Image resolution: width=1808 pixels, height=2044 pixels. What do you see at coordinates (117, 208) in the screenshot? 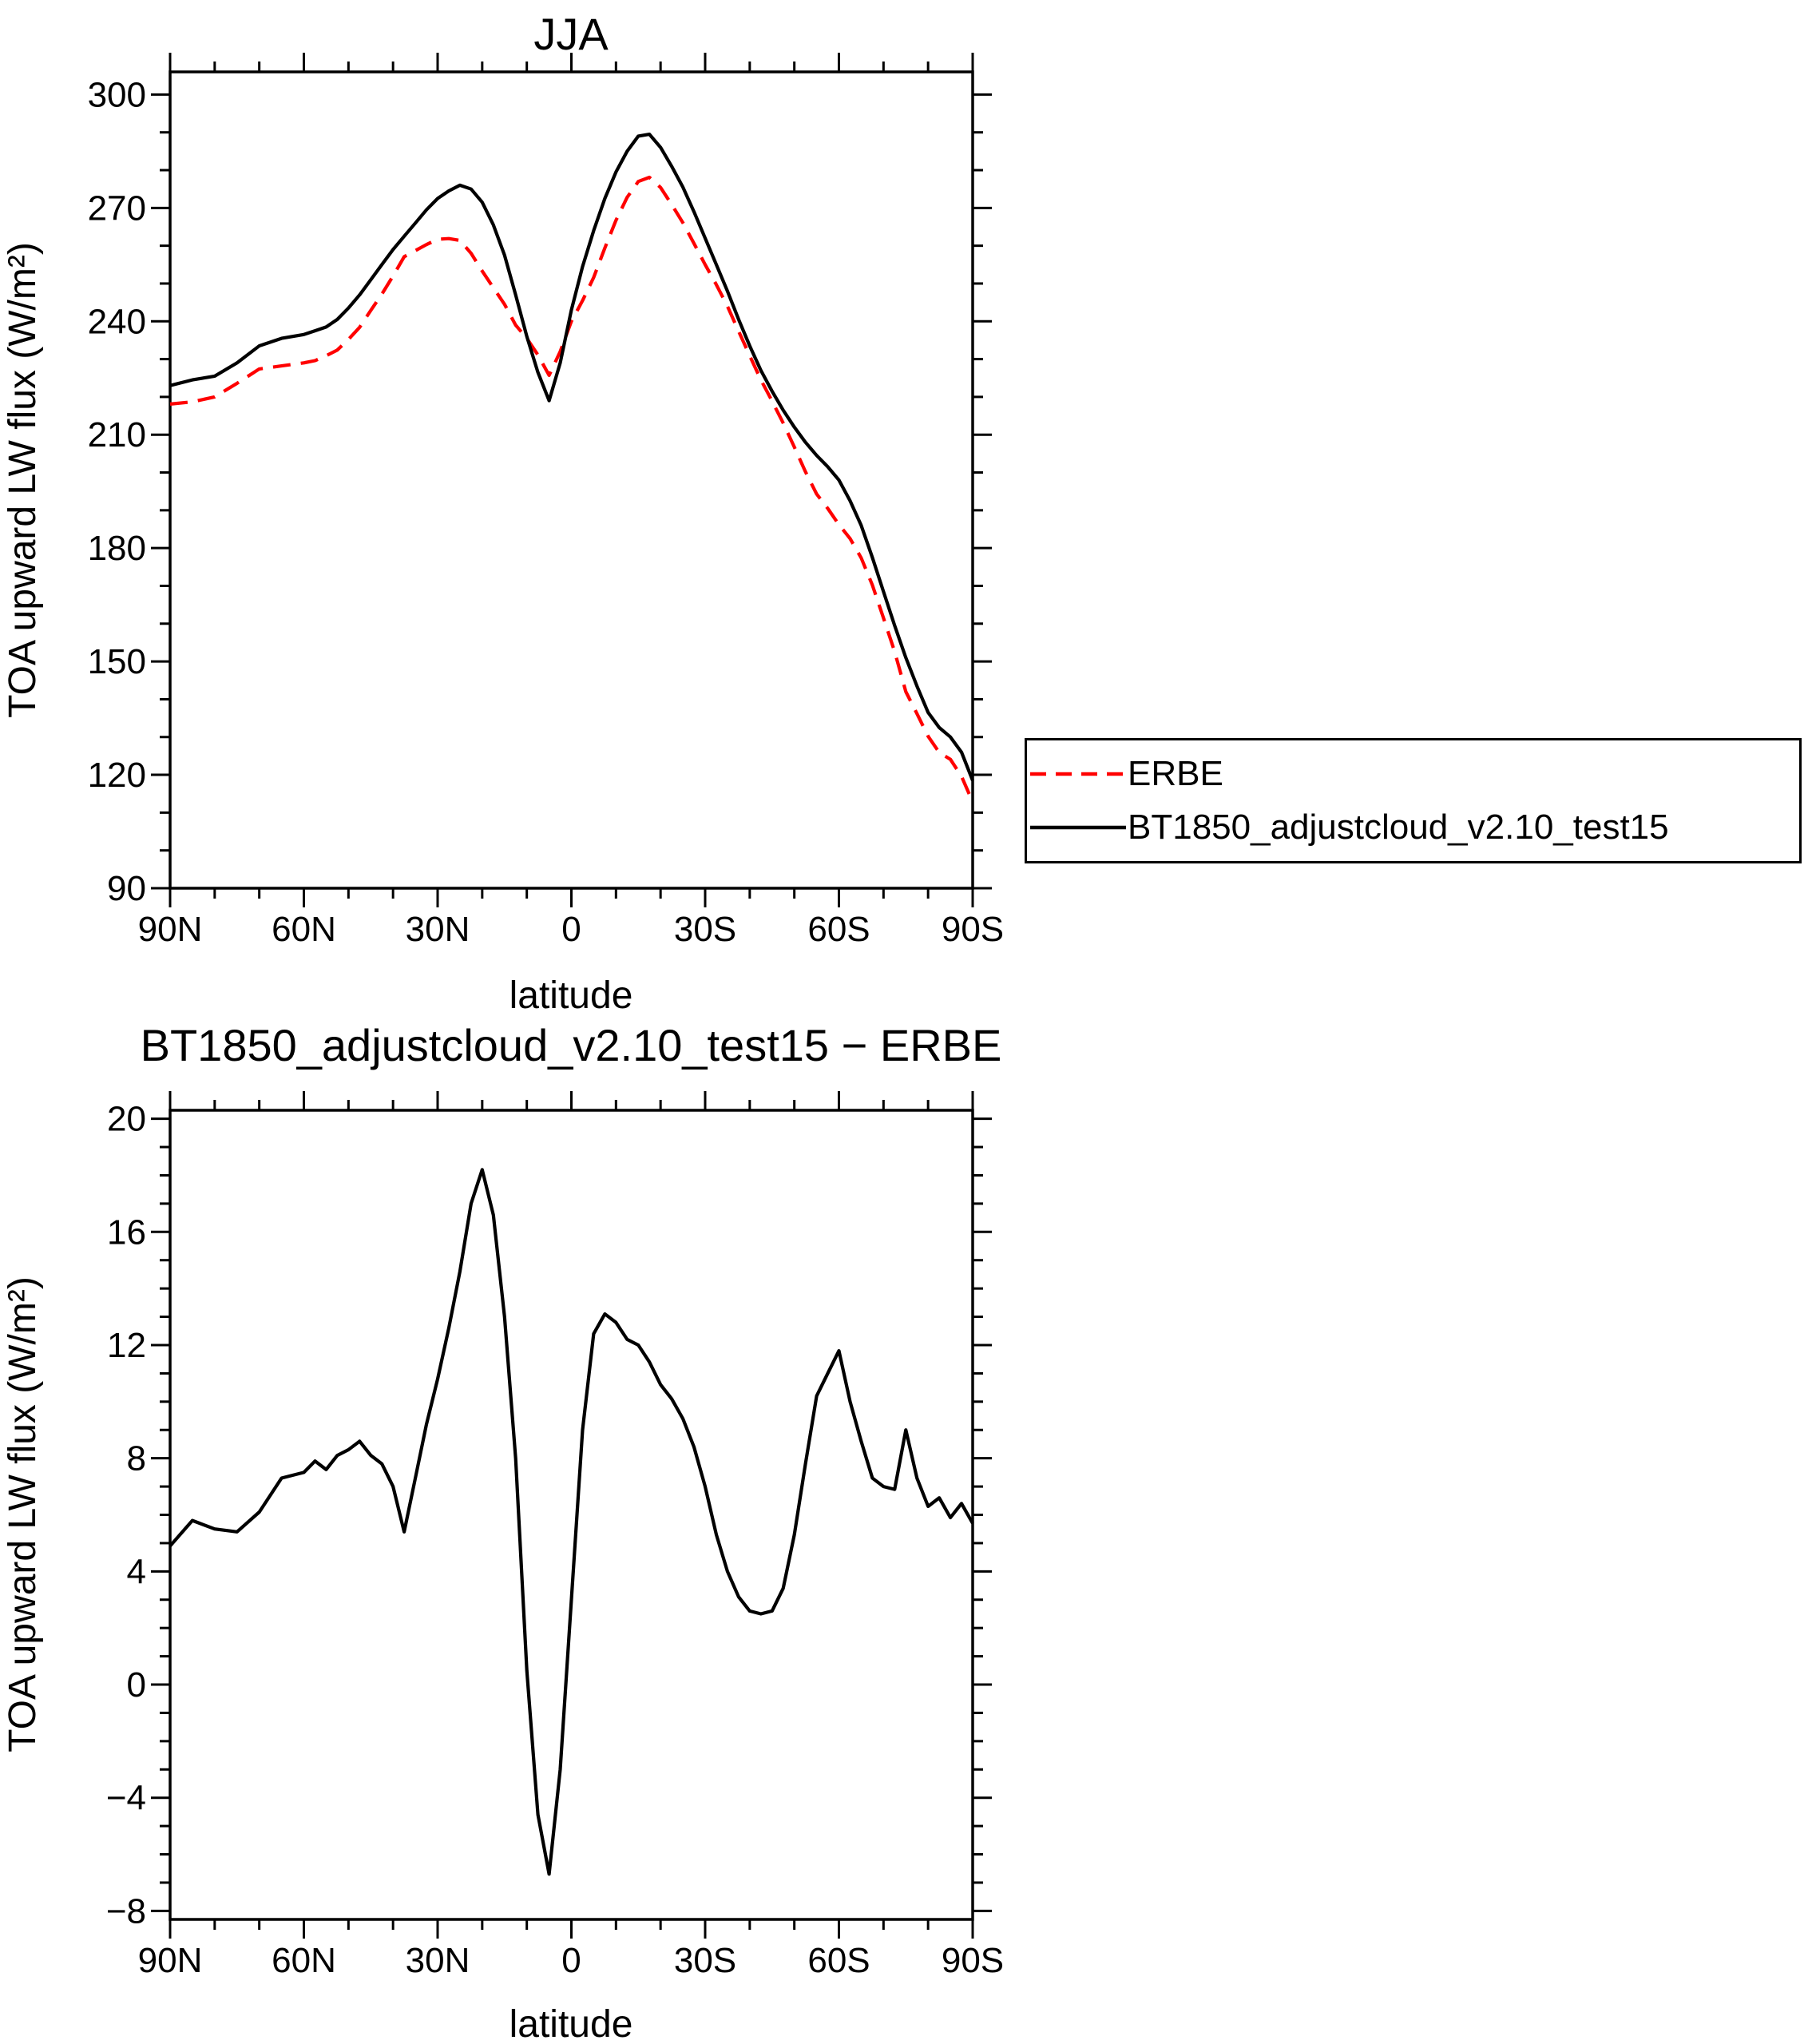
I see `y-tick-label: 270` at bounding box center [117, 208].